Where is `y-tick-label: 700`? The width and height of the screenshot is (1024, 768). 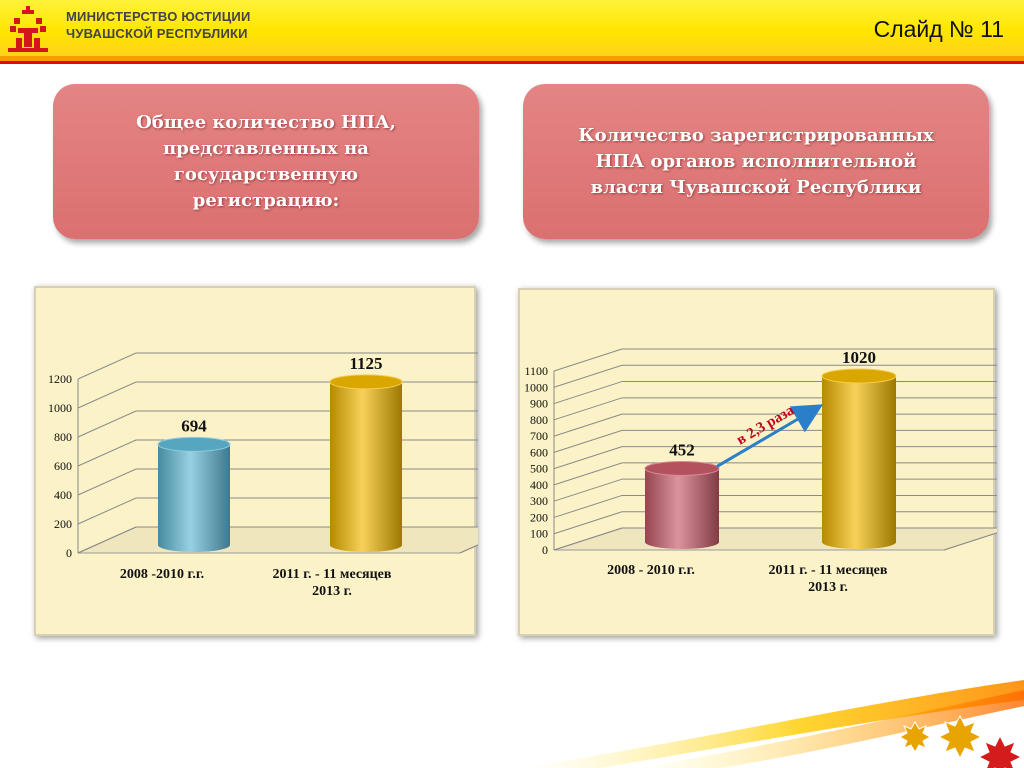 y-tick-label: 700 is located at coordinates (539, 436).